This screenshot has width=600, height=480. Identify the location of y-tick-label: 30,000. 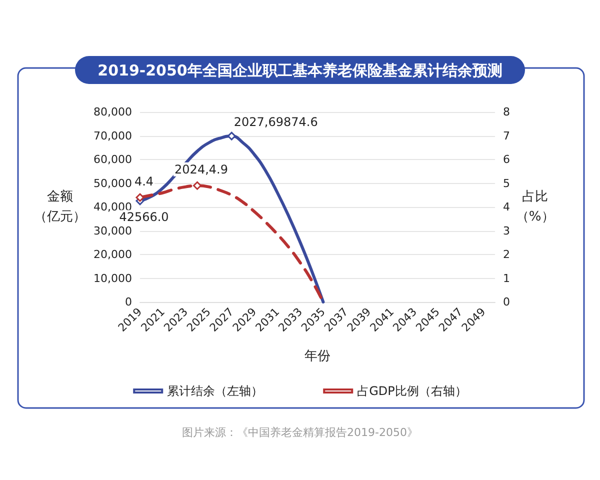
(113, 231).